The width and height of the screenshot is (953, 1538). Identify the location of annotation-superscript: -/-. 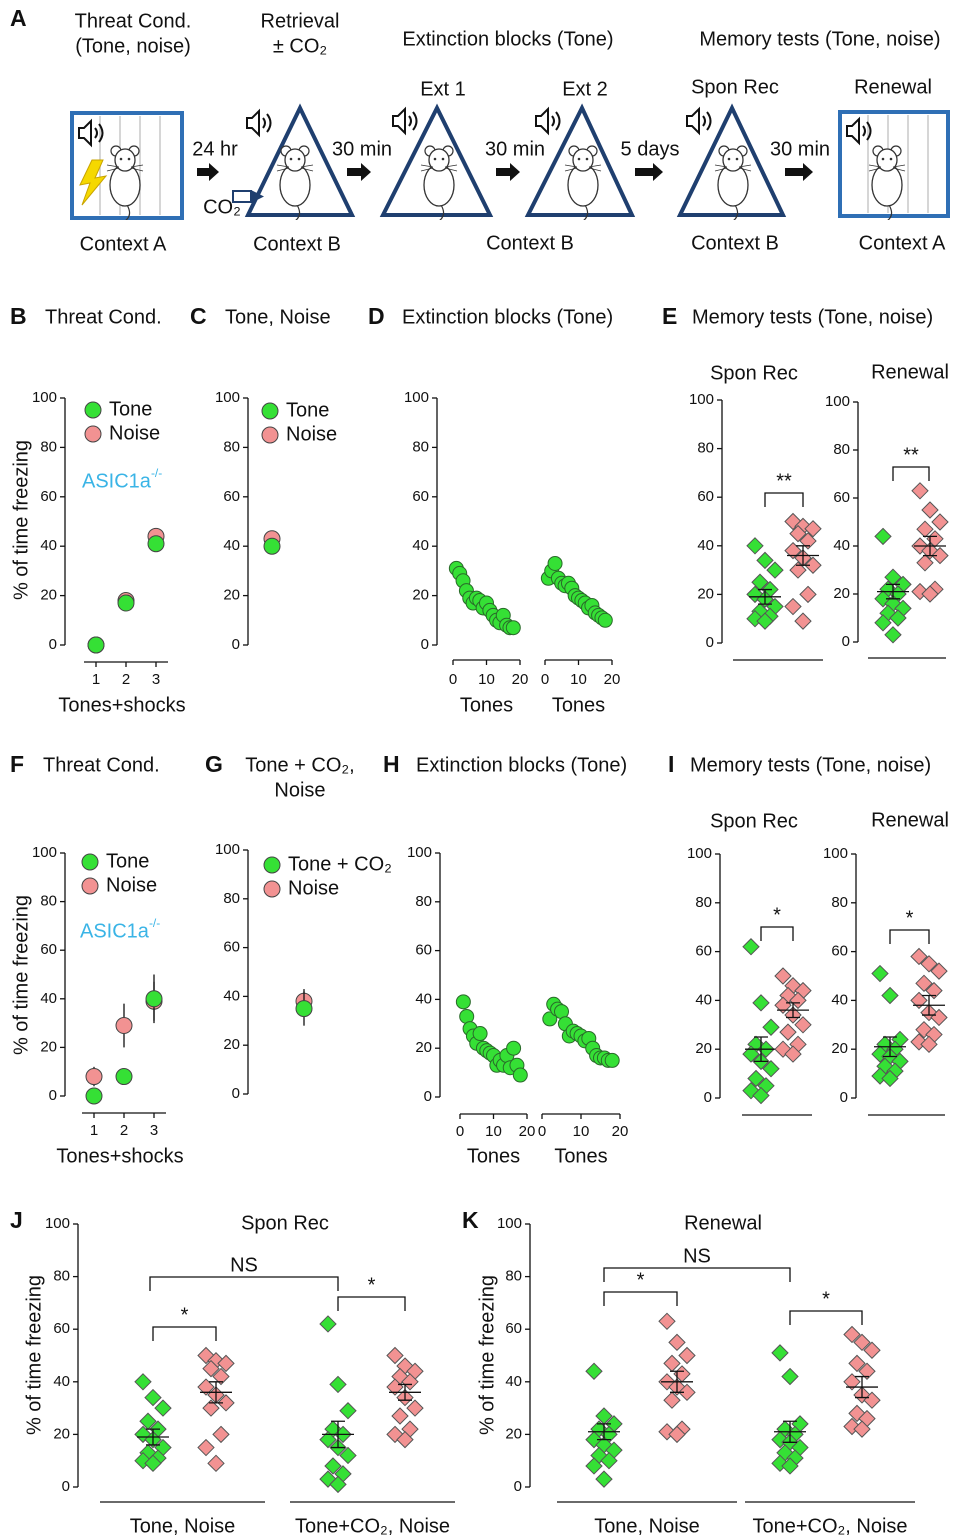
(154, 923).